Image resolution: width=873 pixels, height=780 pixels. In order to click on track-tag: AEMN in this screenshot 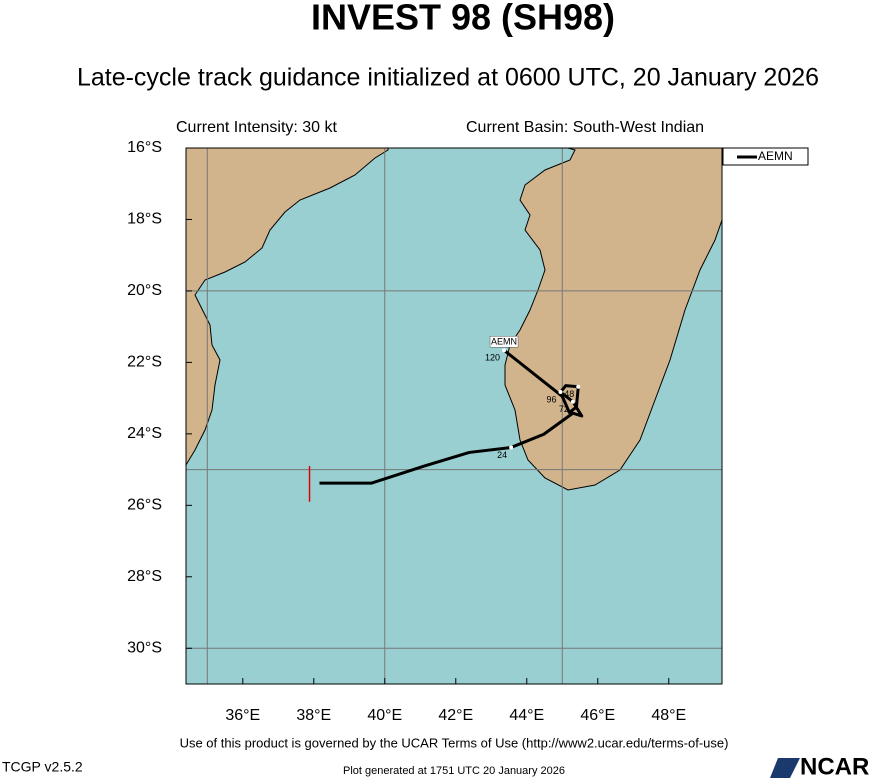, I will do `click(504, 342)`.